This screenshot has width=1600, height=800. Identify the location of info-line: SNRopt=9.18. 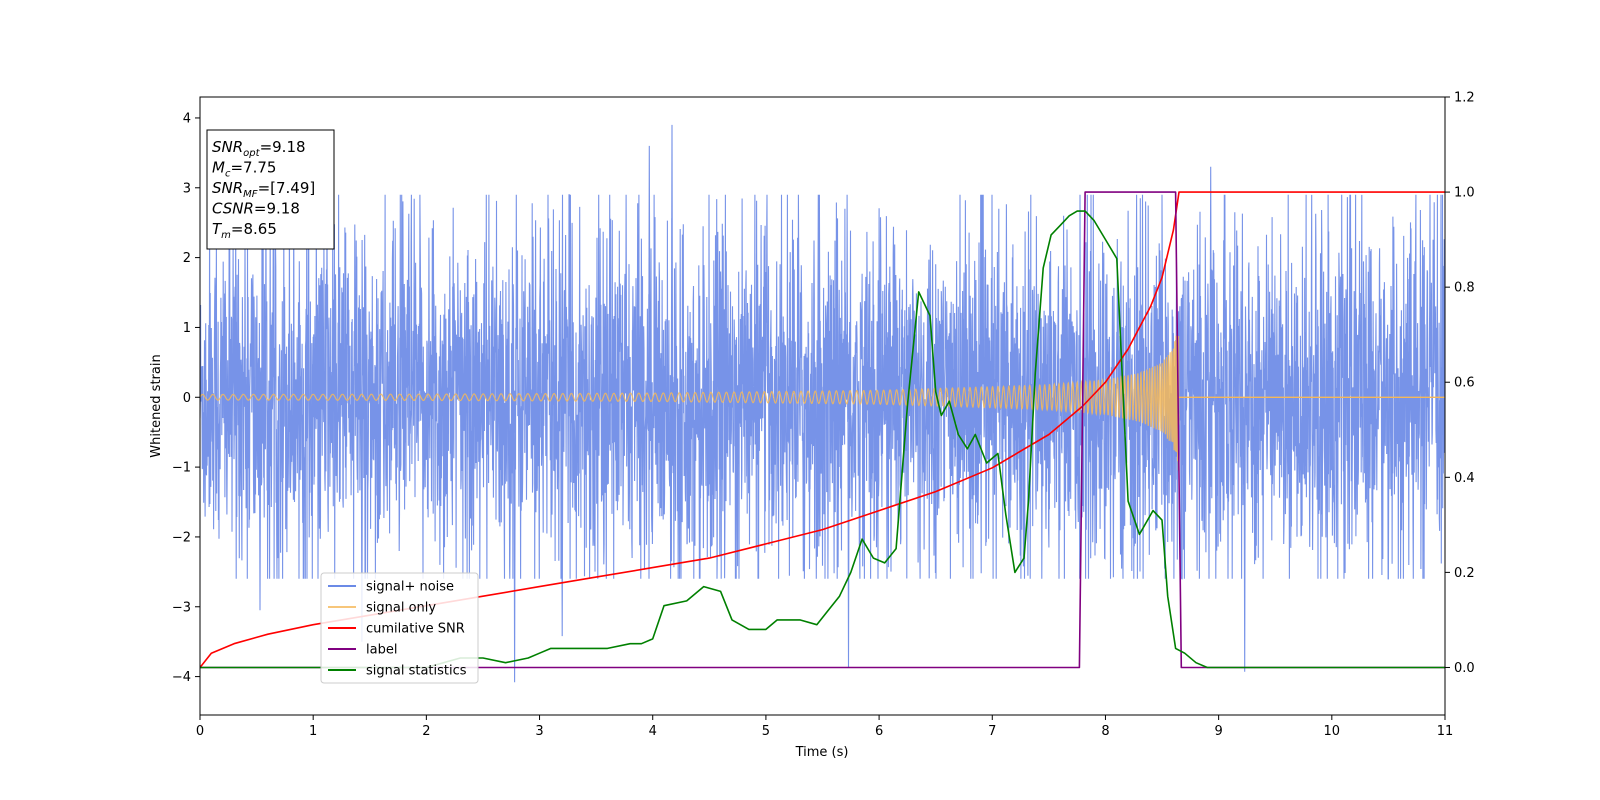
(259, 148).